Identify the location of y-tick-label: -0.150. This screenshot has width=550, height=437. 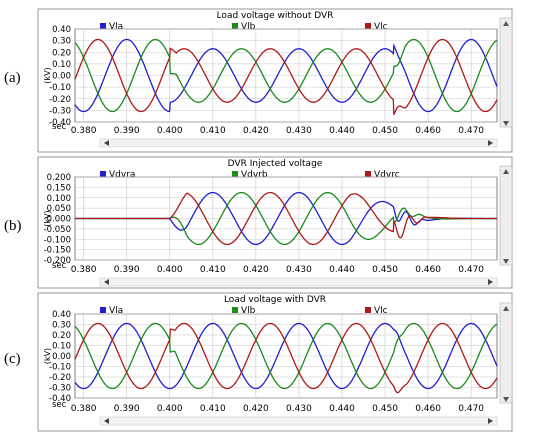
(57, 251).